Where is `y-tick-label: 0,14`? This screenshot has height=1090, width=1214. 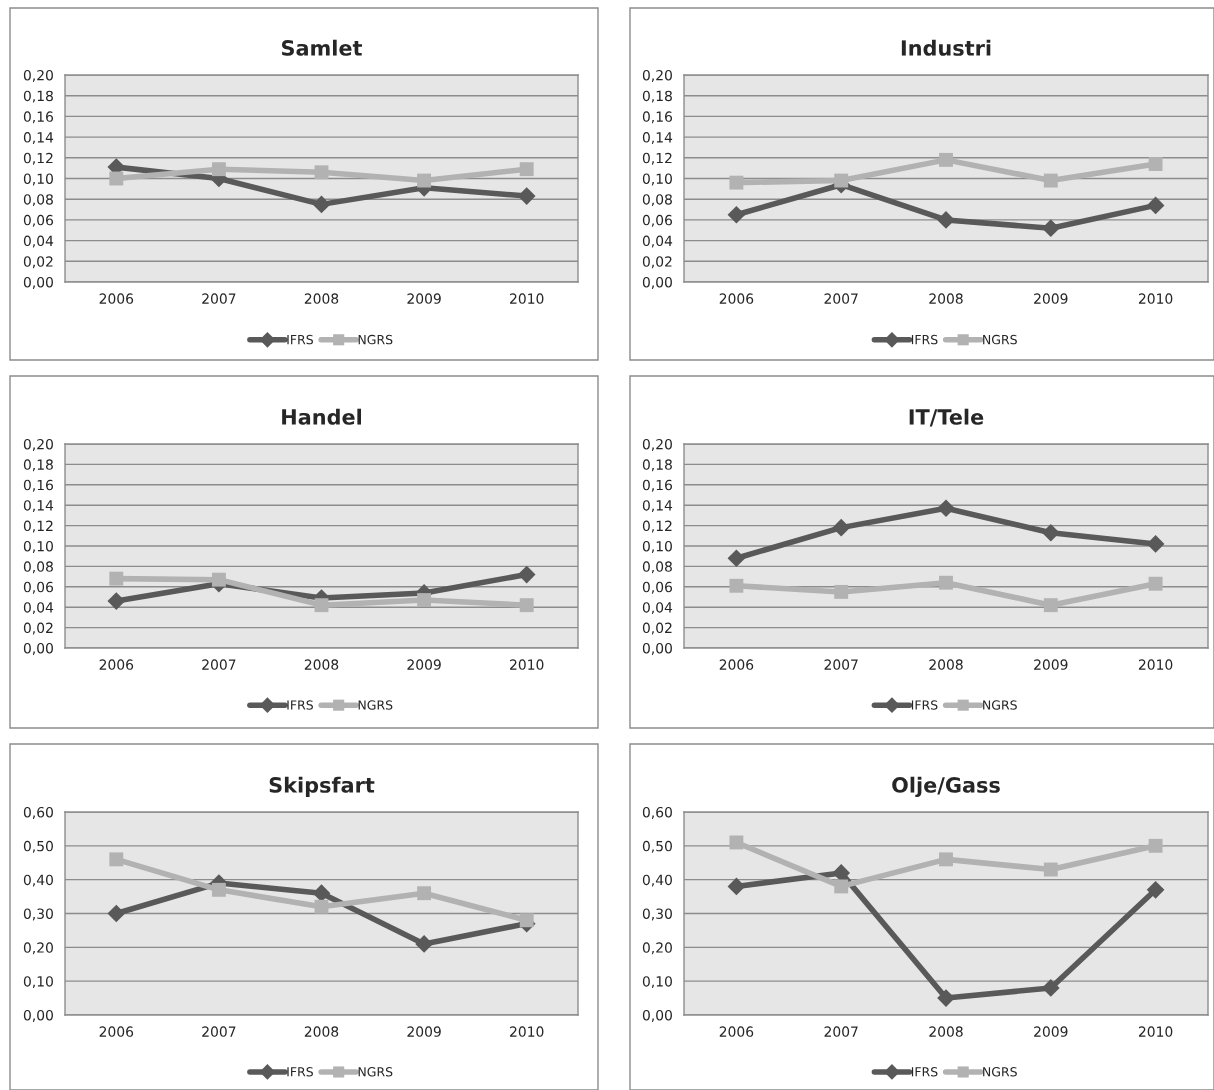 y-tick-label: 0,14 is located at coordinates (657, 506).